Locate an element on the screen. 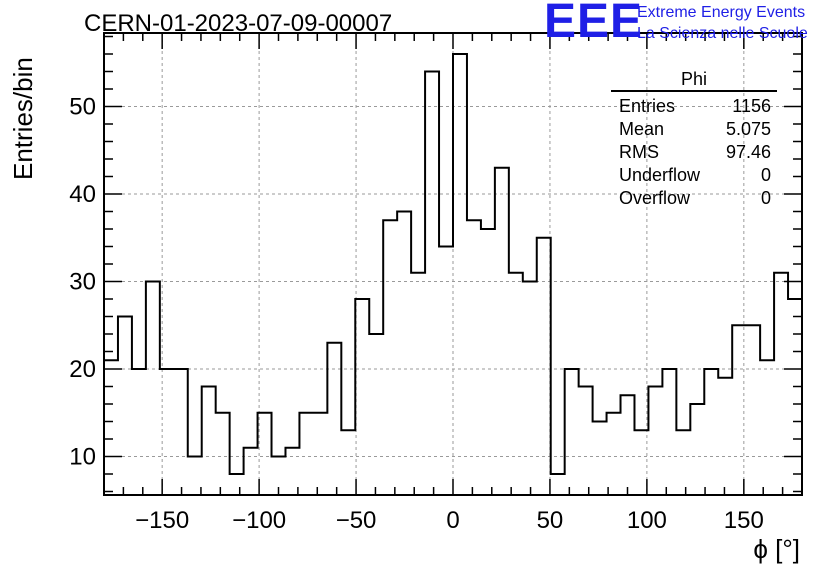 This screenshot has width=836, height=572. stats-value: 5.075 is located at coordinates (748, 129).